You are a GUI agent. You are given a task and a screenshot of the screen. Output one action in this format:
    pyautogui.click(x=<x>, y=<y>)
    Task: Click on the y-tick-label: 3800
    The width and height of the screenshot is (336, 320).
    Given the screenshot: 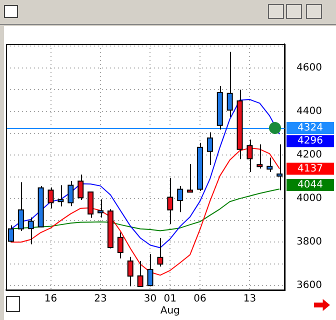 What is the action you would take?
    pyautogui.click(x=309, y=242)
    